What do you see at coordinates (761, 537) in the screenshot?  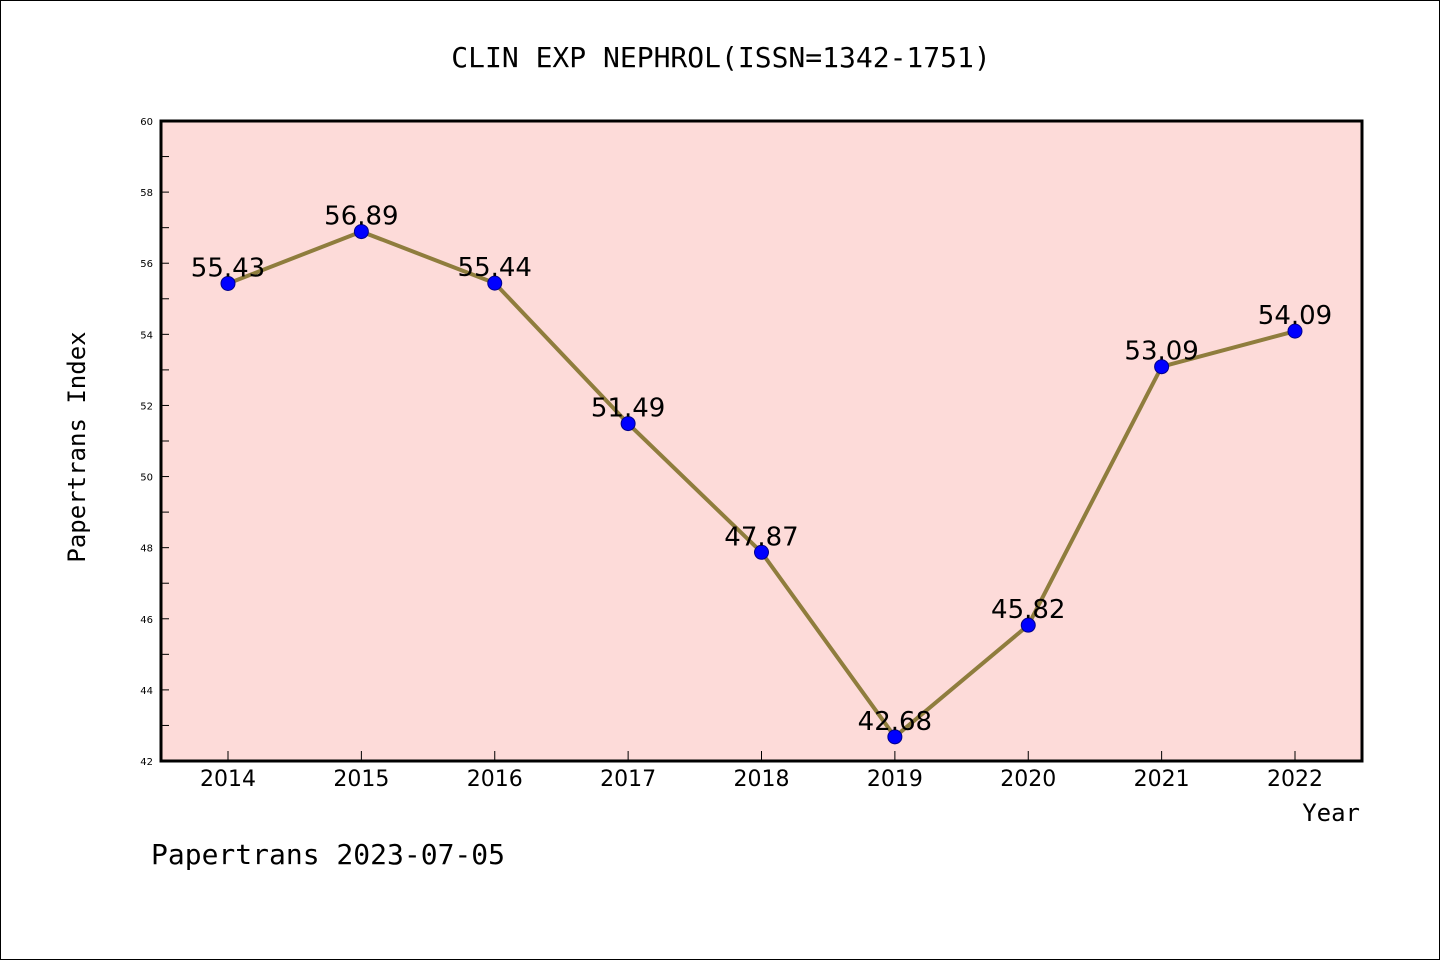 I see `data-label: 47.87` at bounding box center [761, 537].